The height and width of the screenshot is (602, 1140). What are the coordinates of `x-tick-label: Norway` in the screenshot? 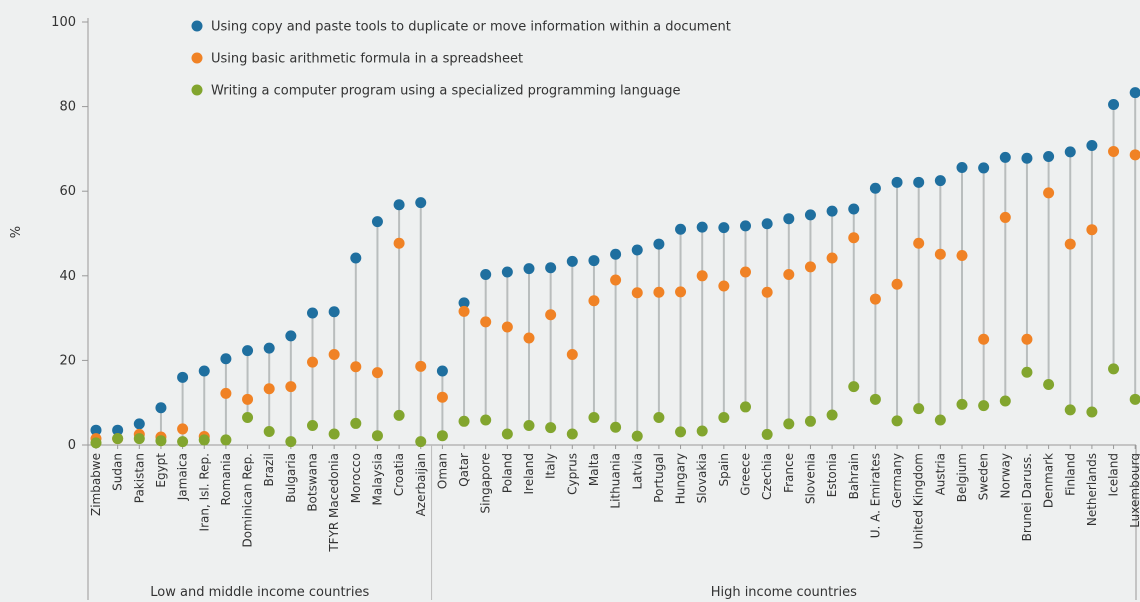 It's located at (1005, 476).